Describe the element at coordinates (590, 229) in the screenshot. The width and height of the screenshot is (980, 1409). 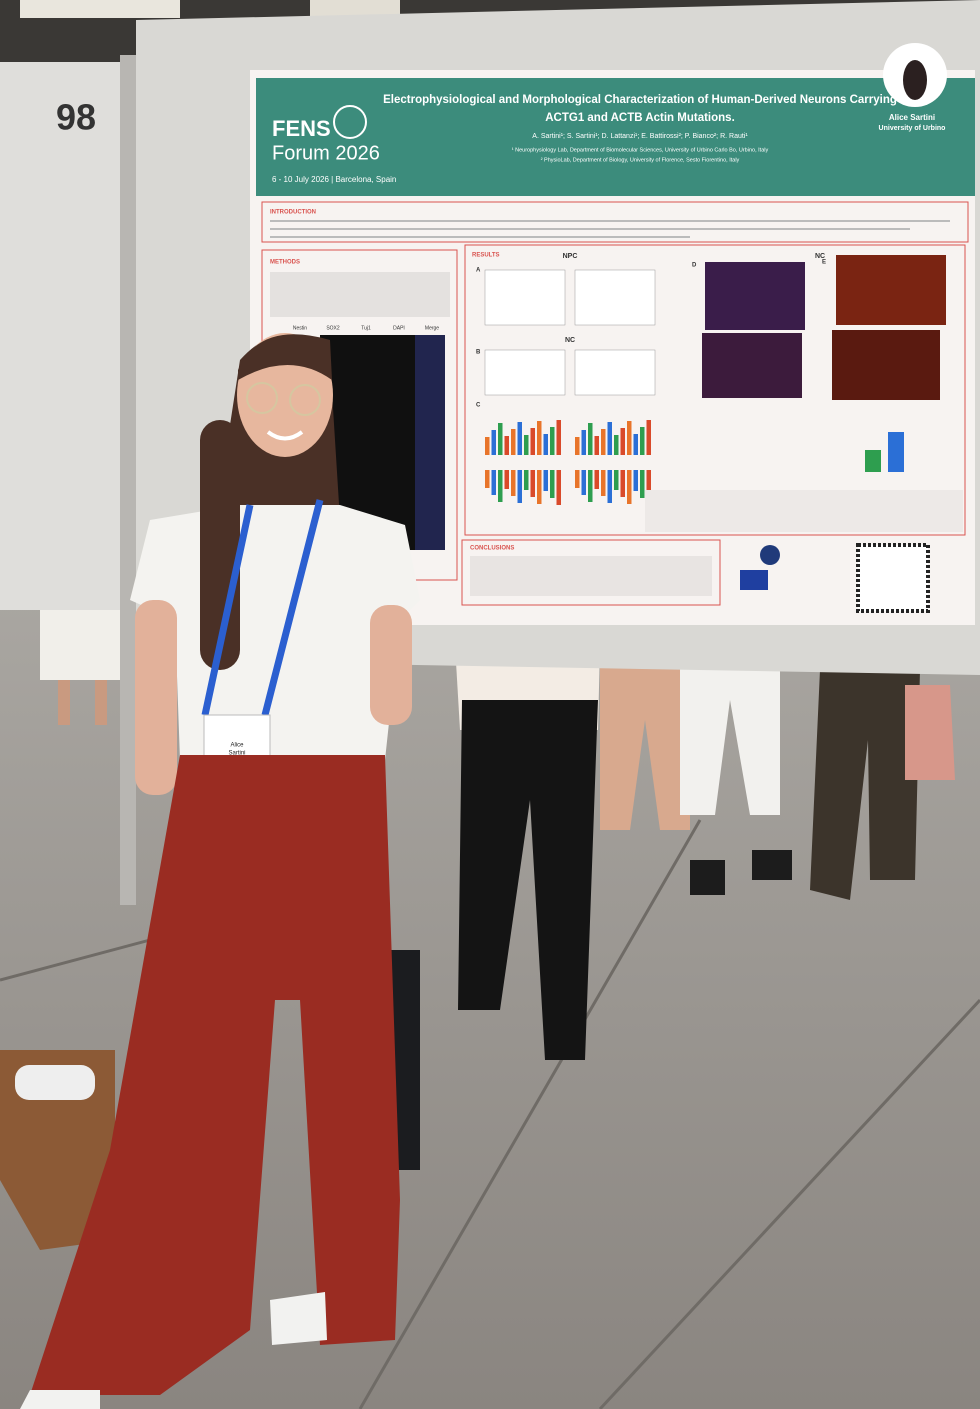
I see `text-line` at that location.